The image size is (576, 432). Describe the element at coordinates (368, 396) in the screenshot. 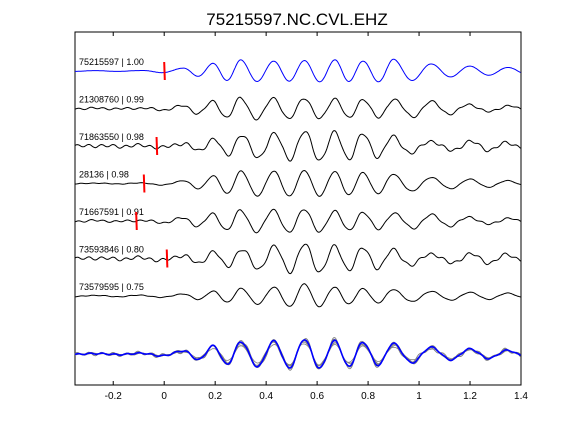

I see `x-tick-label: 0.8` at that location.